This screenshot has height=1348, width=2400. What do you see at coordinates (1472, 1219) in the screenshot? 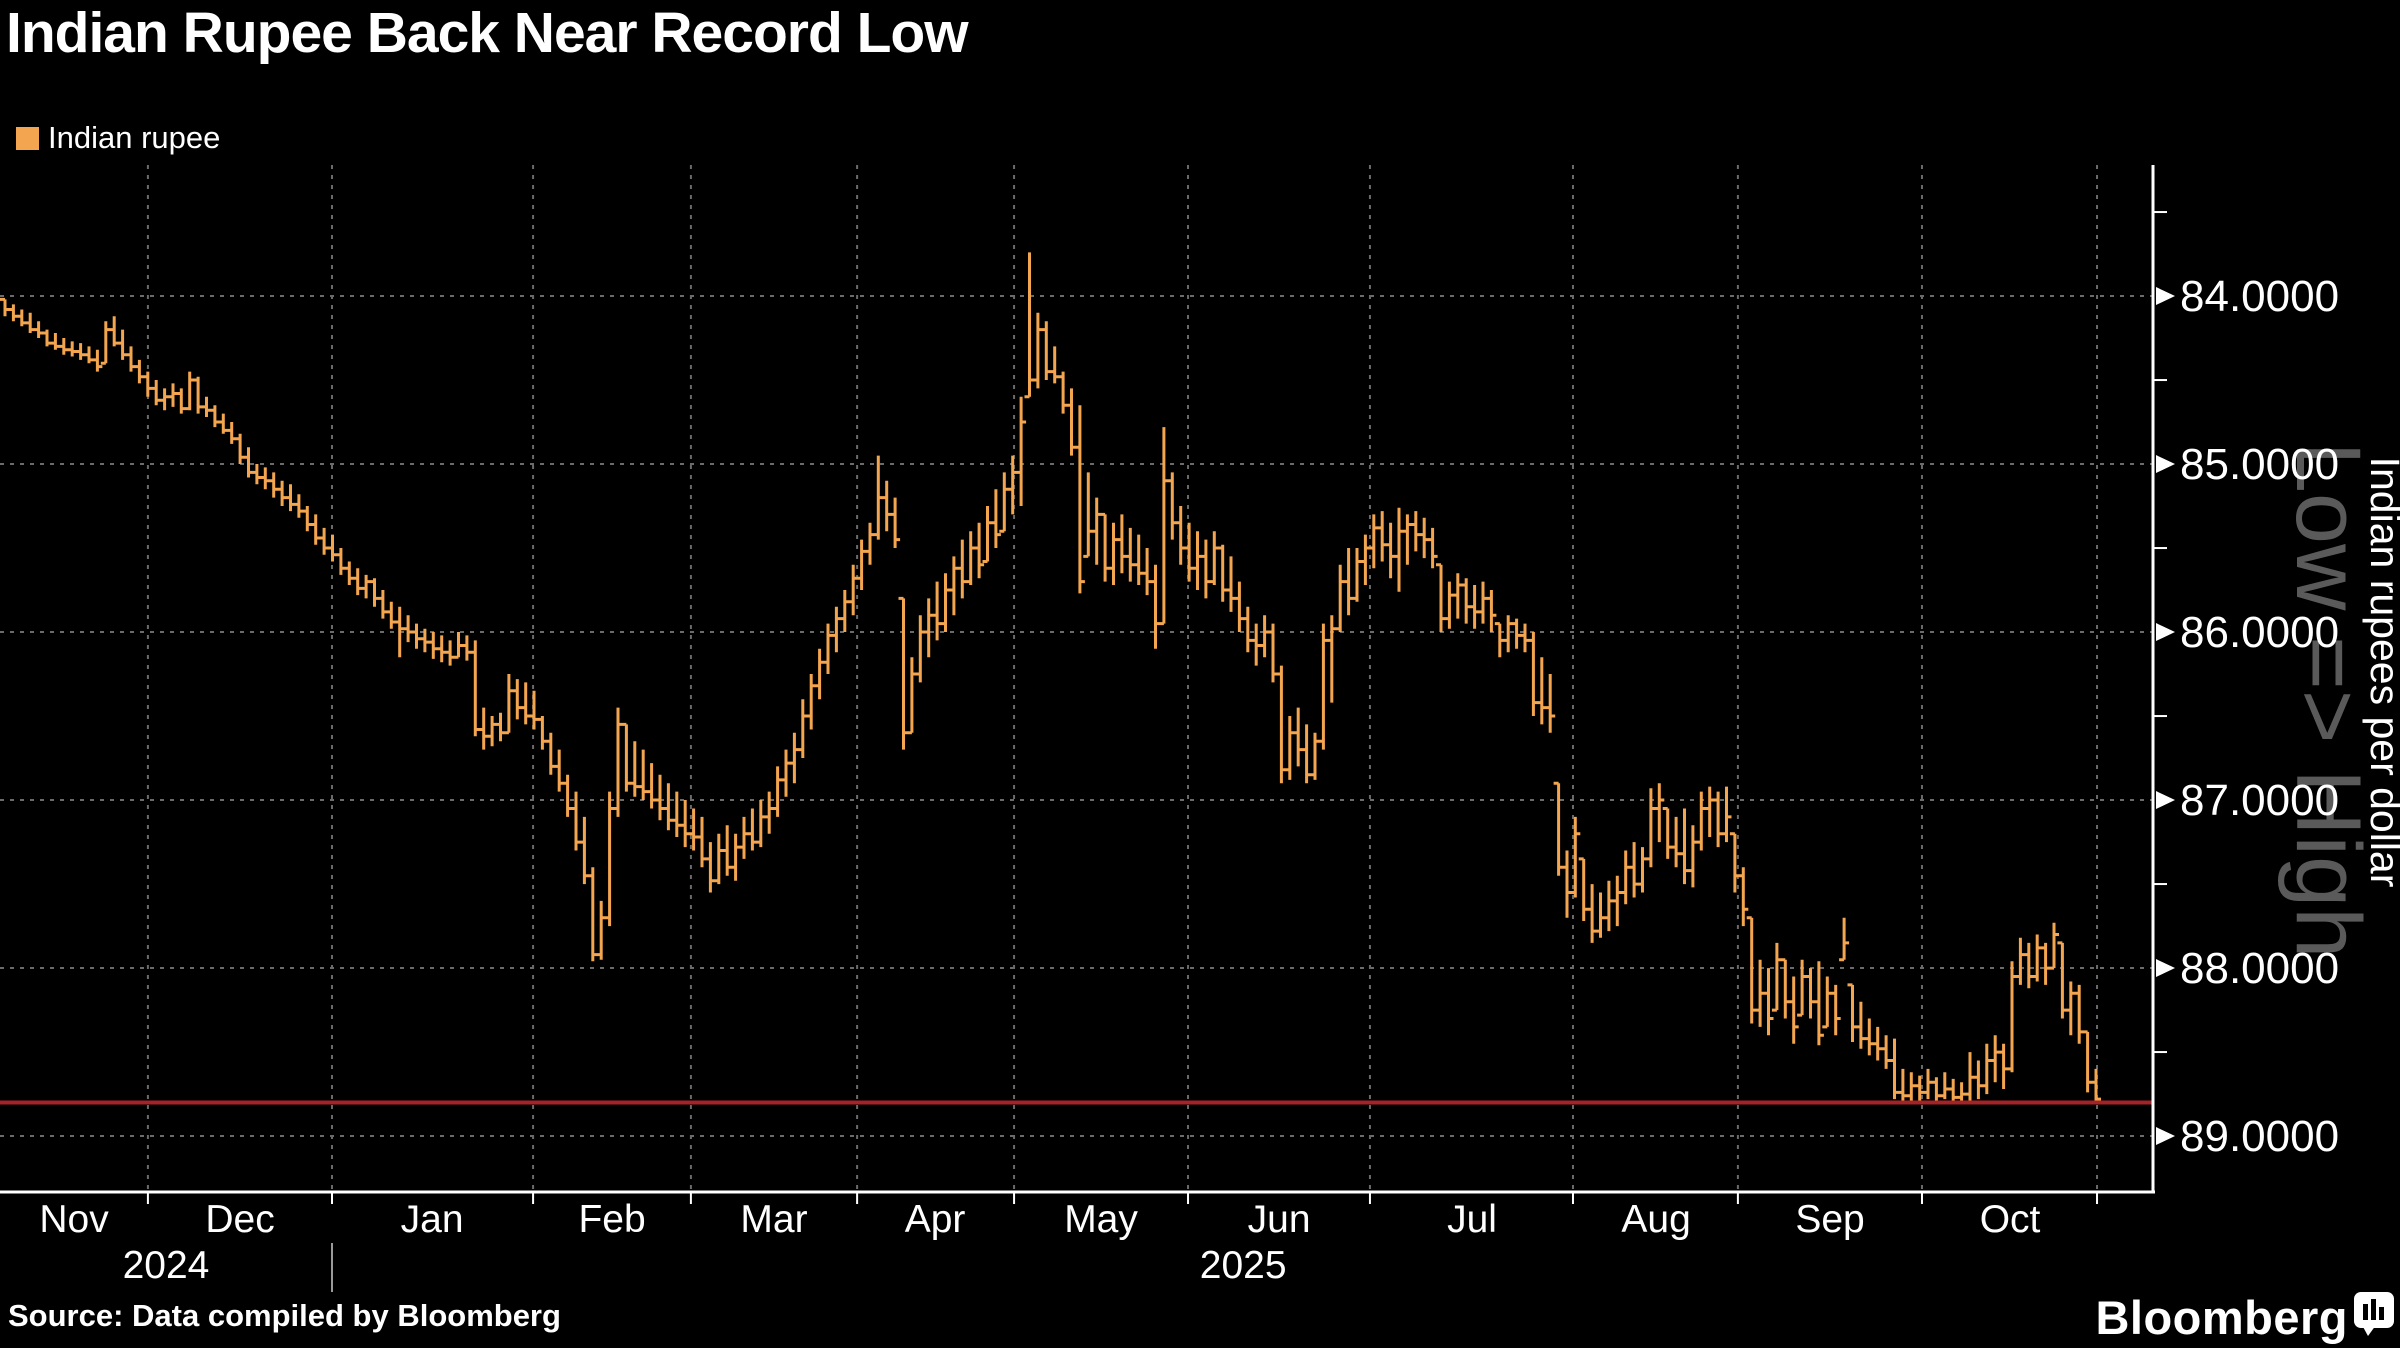
I see `svg-text: Jul` at bounding box center [1472, 1219].